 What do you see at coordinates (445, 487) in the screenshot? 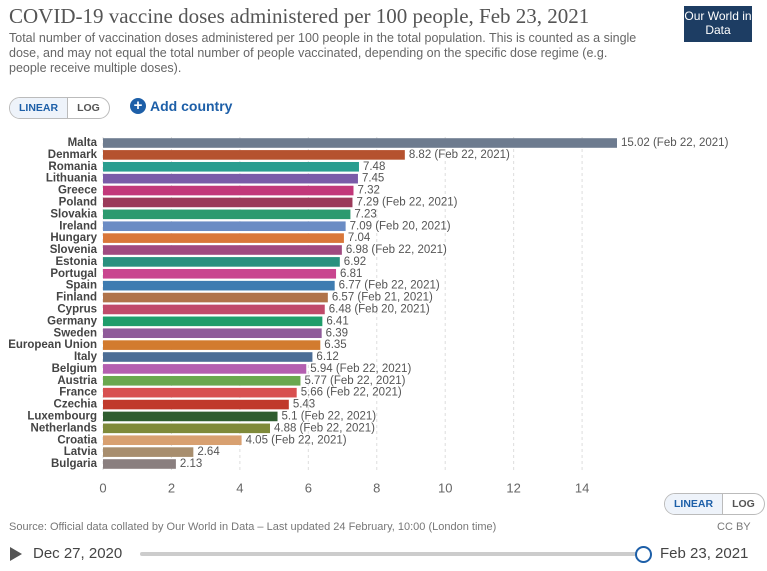
I see `x-tick-label: 10` at bounding box center [445, 487].